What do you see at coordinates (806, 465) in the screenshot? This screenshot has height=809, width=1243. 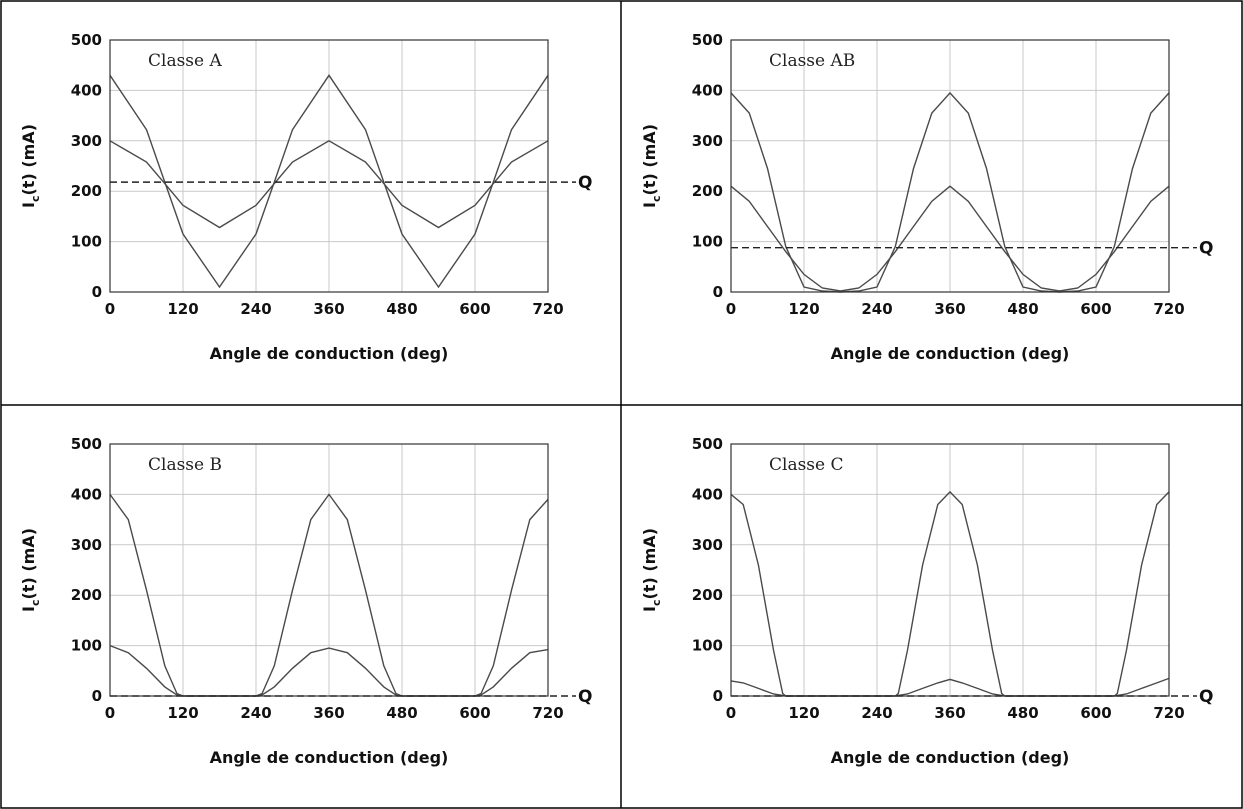 I see `chart-class-title: Classe C` at bounding box center [806, 465].